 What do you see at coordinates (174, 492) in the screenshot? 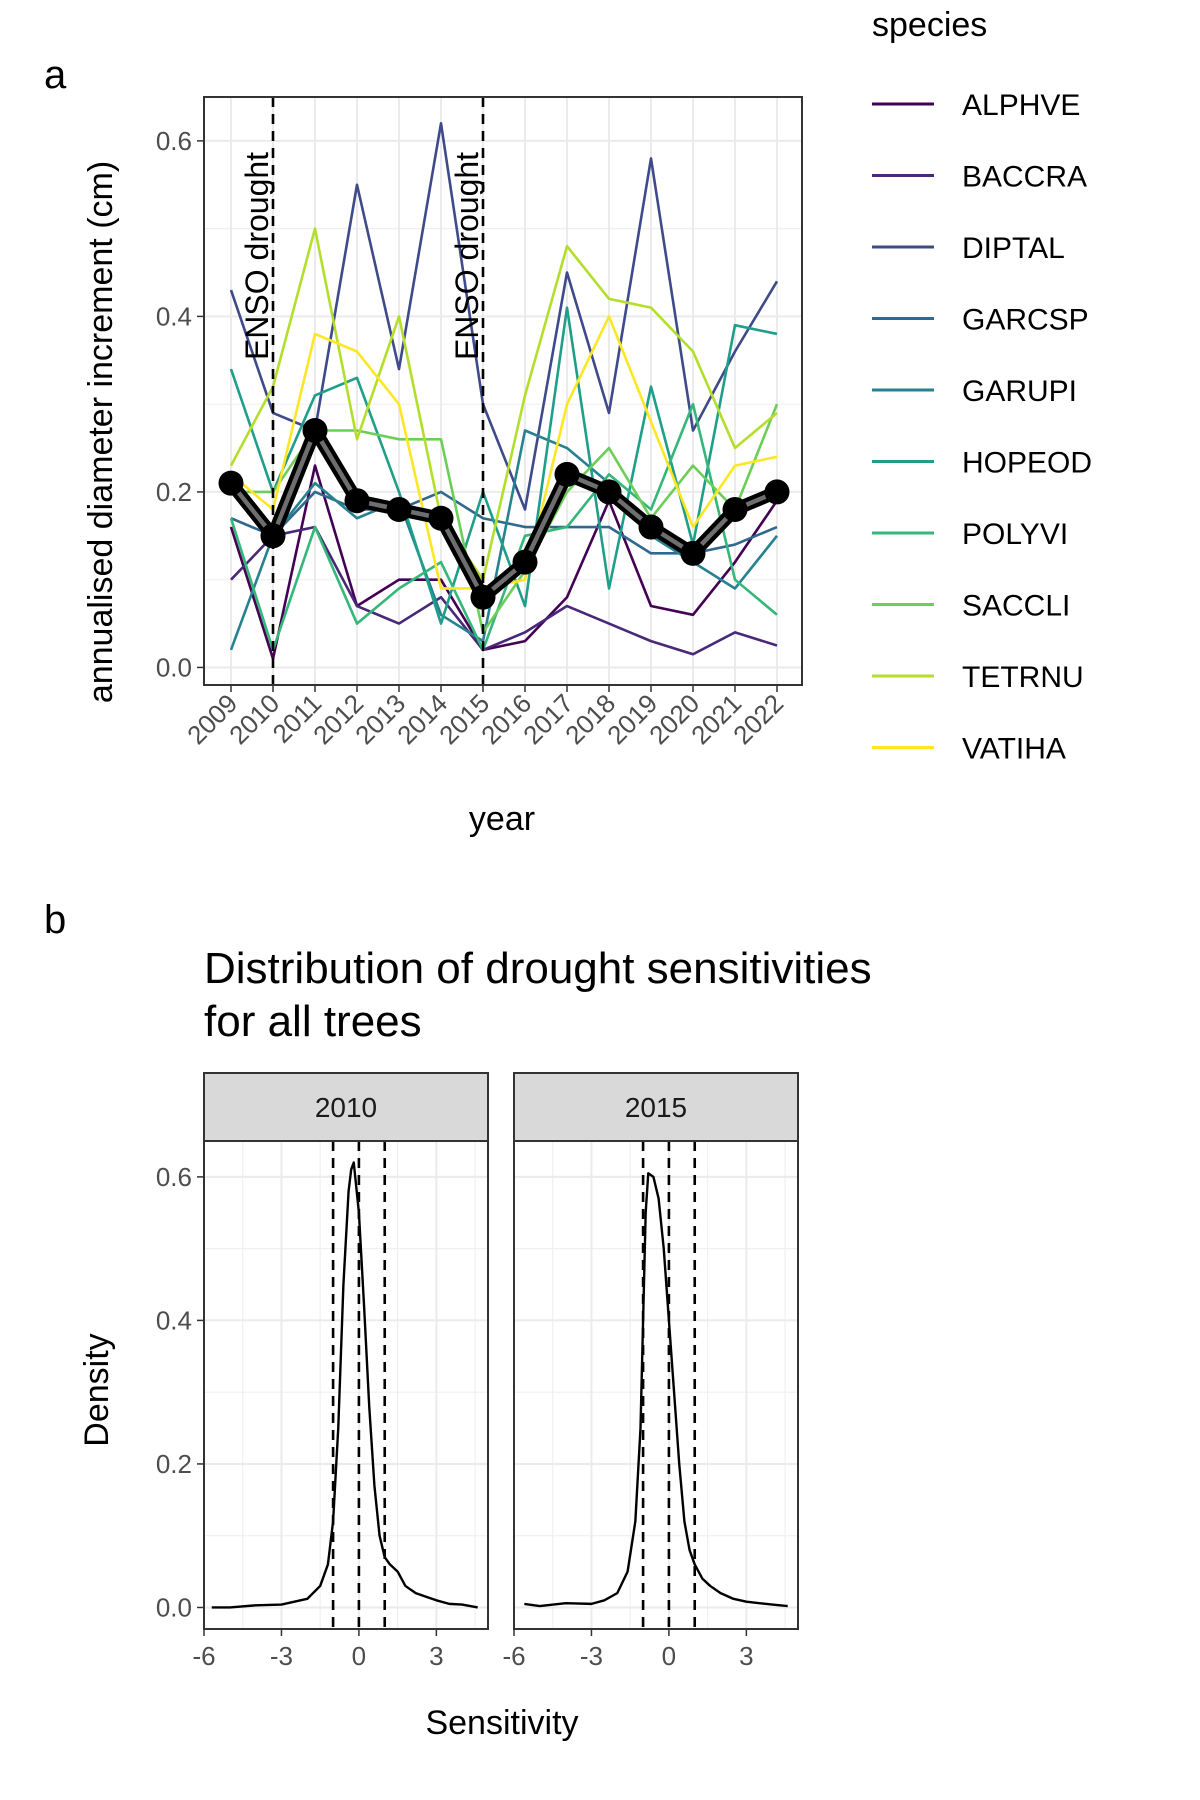
I see `panel-a-y-tick-label: 0.2` at bounding box center [174, 492].